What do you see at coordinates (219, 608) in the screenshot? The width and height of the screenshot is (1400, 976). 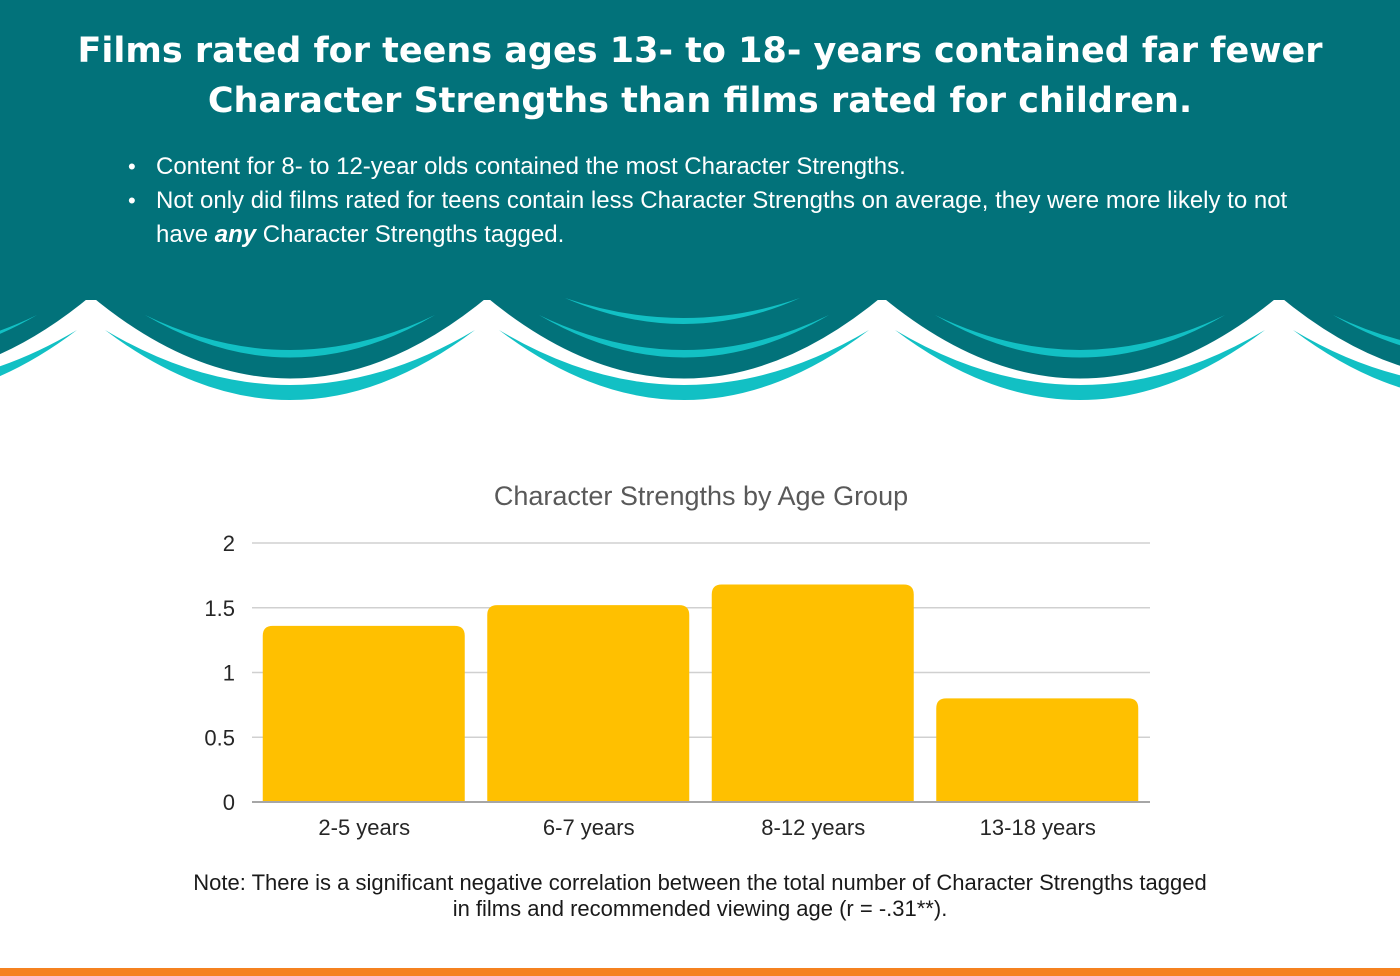 I see `y-tick-label: 1.5` at bounding box center [219, 608].